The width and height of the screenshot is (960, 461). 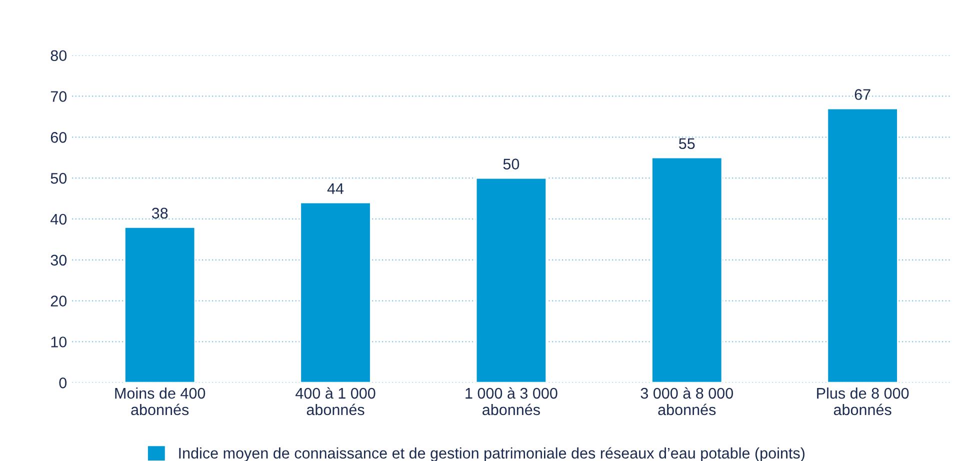 What do you see at coordinates (58, 96) in the screenshot?
I see `y-tick-label: 70` at bounding box center [58, 96].